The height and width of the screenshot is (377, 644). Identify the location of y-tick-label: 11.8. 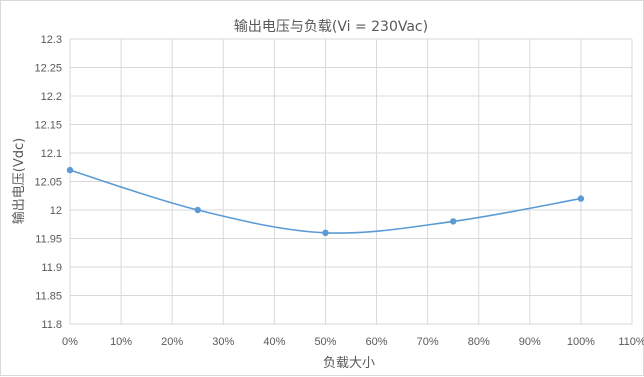
(51, 325).